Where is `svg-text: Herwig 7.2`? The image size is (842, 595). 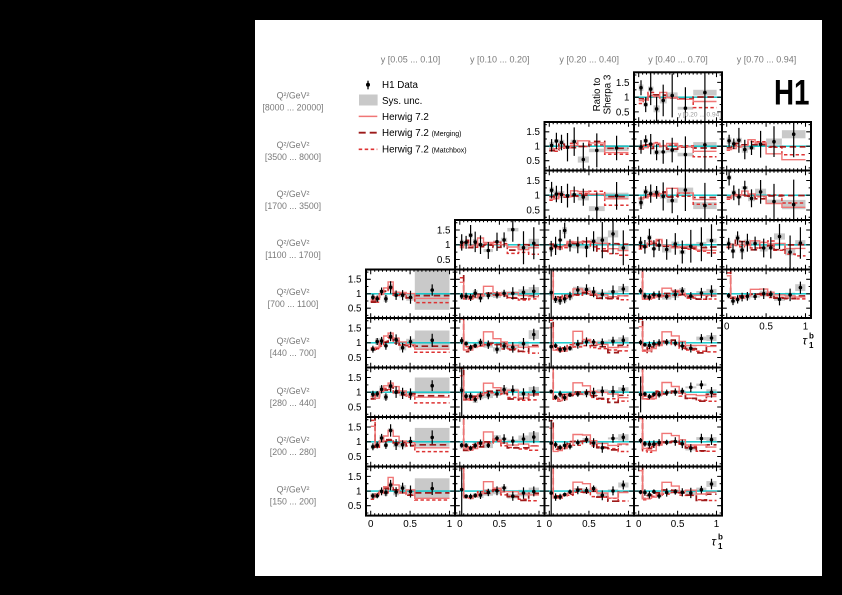
svg-text: Herwig 7.2 is located at coordinates (405, 117).